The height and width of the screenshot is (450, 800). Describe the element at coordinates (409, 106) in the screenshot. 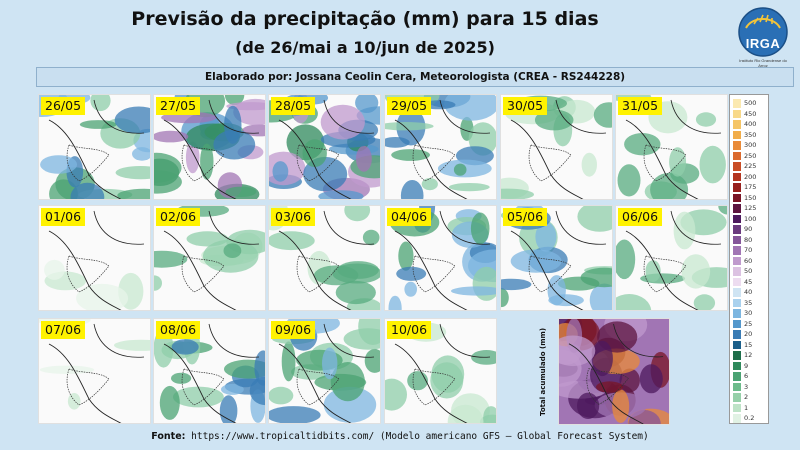

I see `panel-date-label: 29/05` at that location.